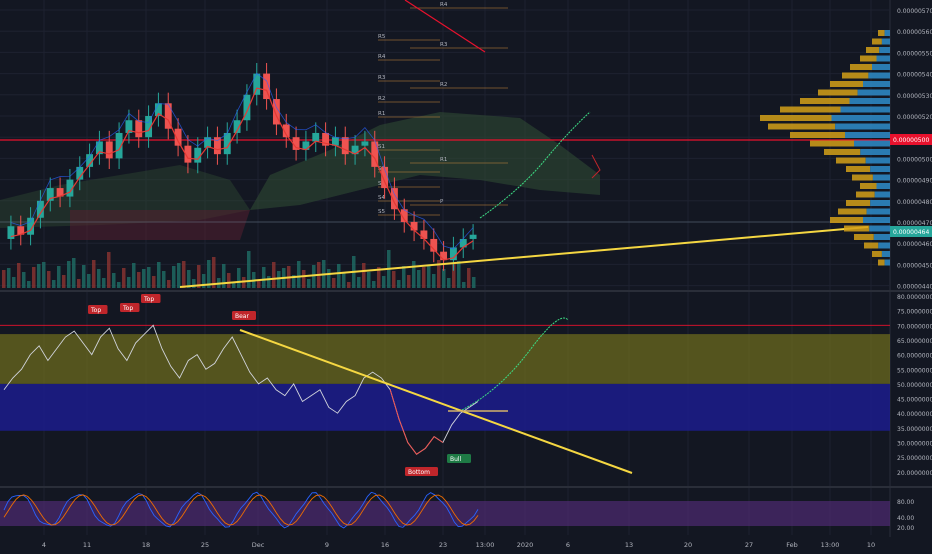 This screenshot has width=932, height=554. I want to click on ichimoku-cloud, so click(425, 161).